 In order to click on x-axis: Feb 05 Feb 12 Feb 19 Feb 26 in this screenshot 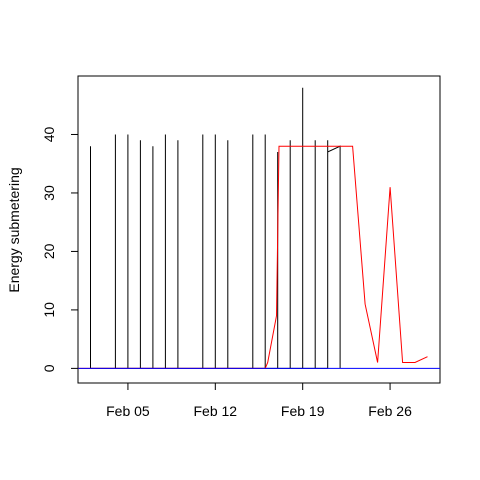, I will do `click(259, 400)`.